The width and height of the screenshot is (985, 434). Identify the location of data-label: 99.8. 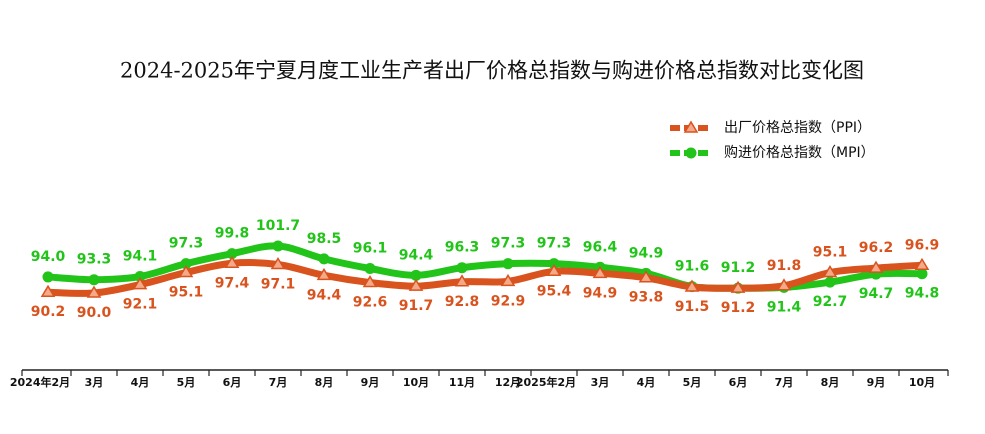
(232, 234).